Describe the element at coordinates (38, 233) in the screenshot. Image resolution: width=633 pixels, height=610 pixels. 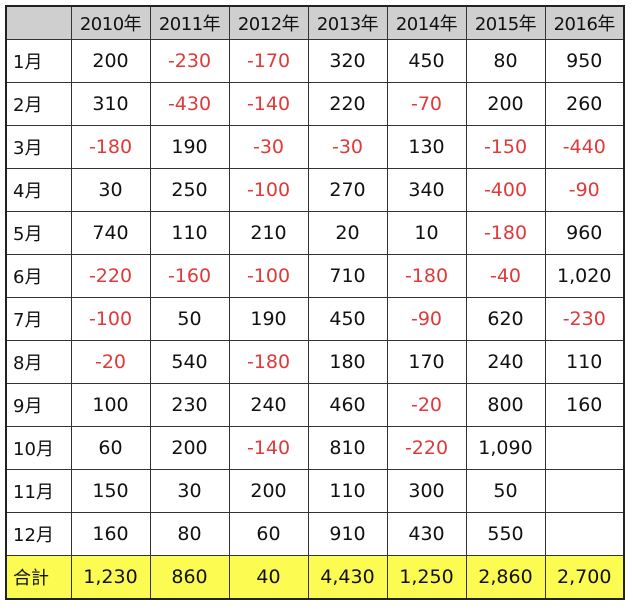
I see `month-label: 5月` at that location.